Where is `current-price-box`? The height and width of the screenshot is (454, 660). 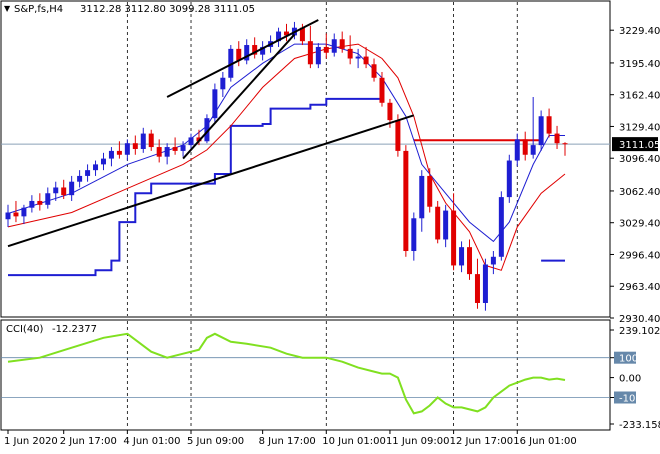
current-price-box is located at coordinates (635, 144).